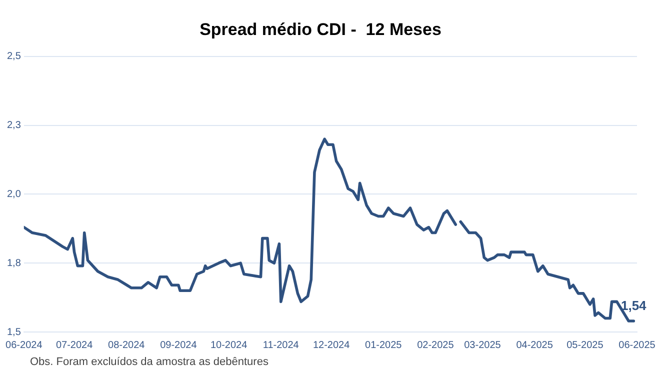 Image resolution: width=661 pixels, height=384 pixels. What do you see at coordinates (24, 345) in the screenshot?
I see `x-tick-label: 06-2024` at bounding box center [24, 345].